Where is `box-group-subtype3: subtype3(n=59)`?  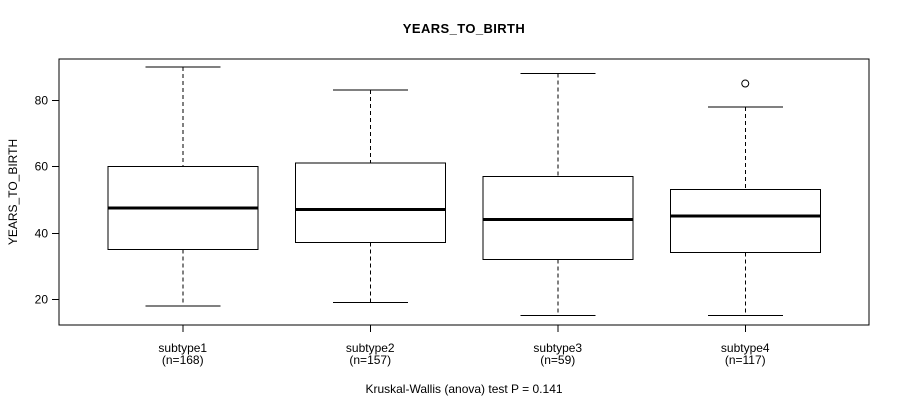 box-group-subtype3: subtype3(n=59) is located at coordinates (558, 220).